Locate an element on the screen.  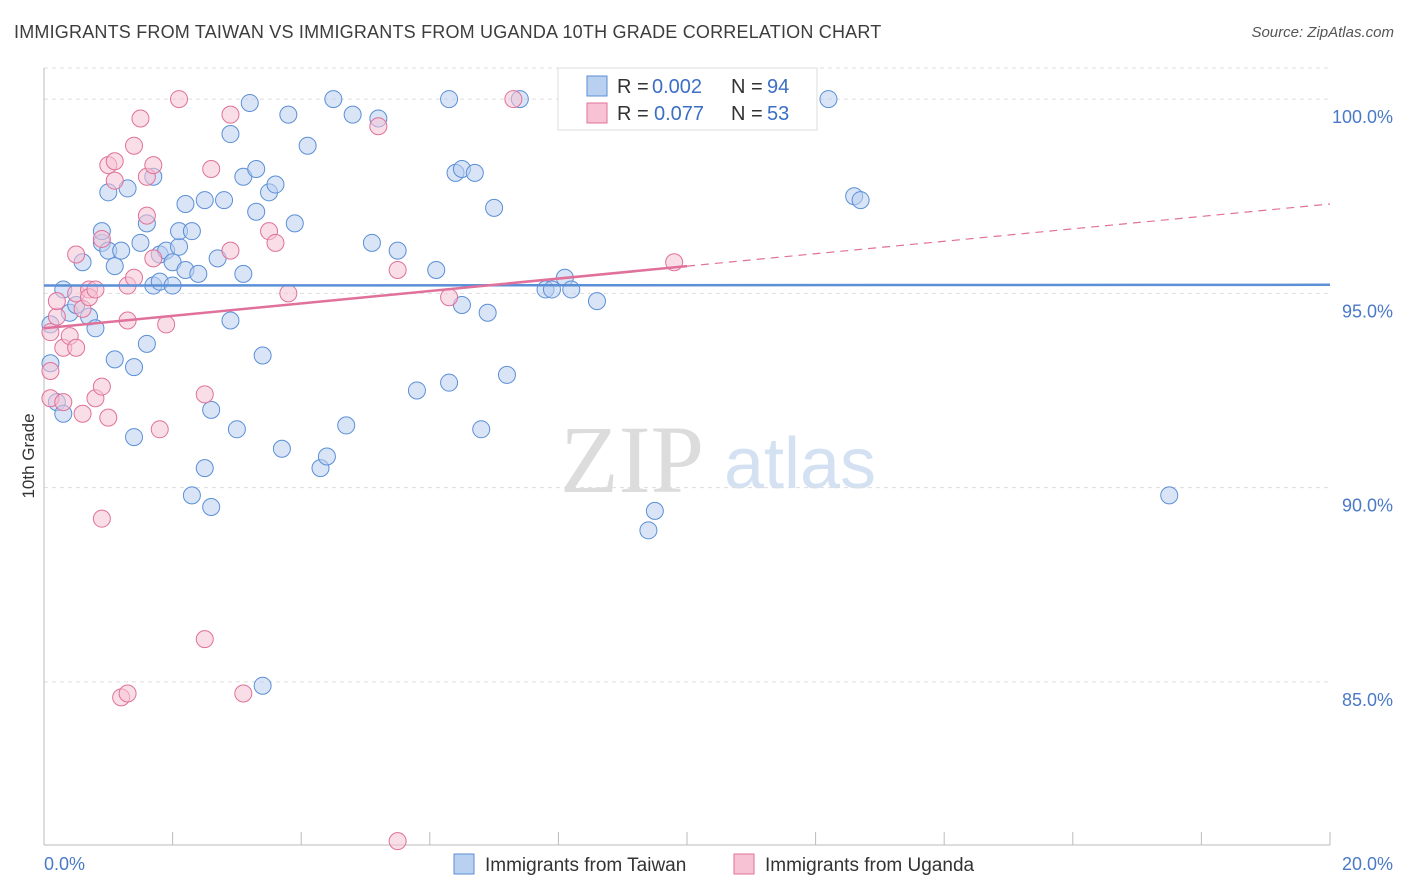
x-tick-label-min: 0.0% is located at coordinates (64, 864).